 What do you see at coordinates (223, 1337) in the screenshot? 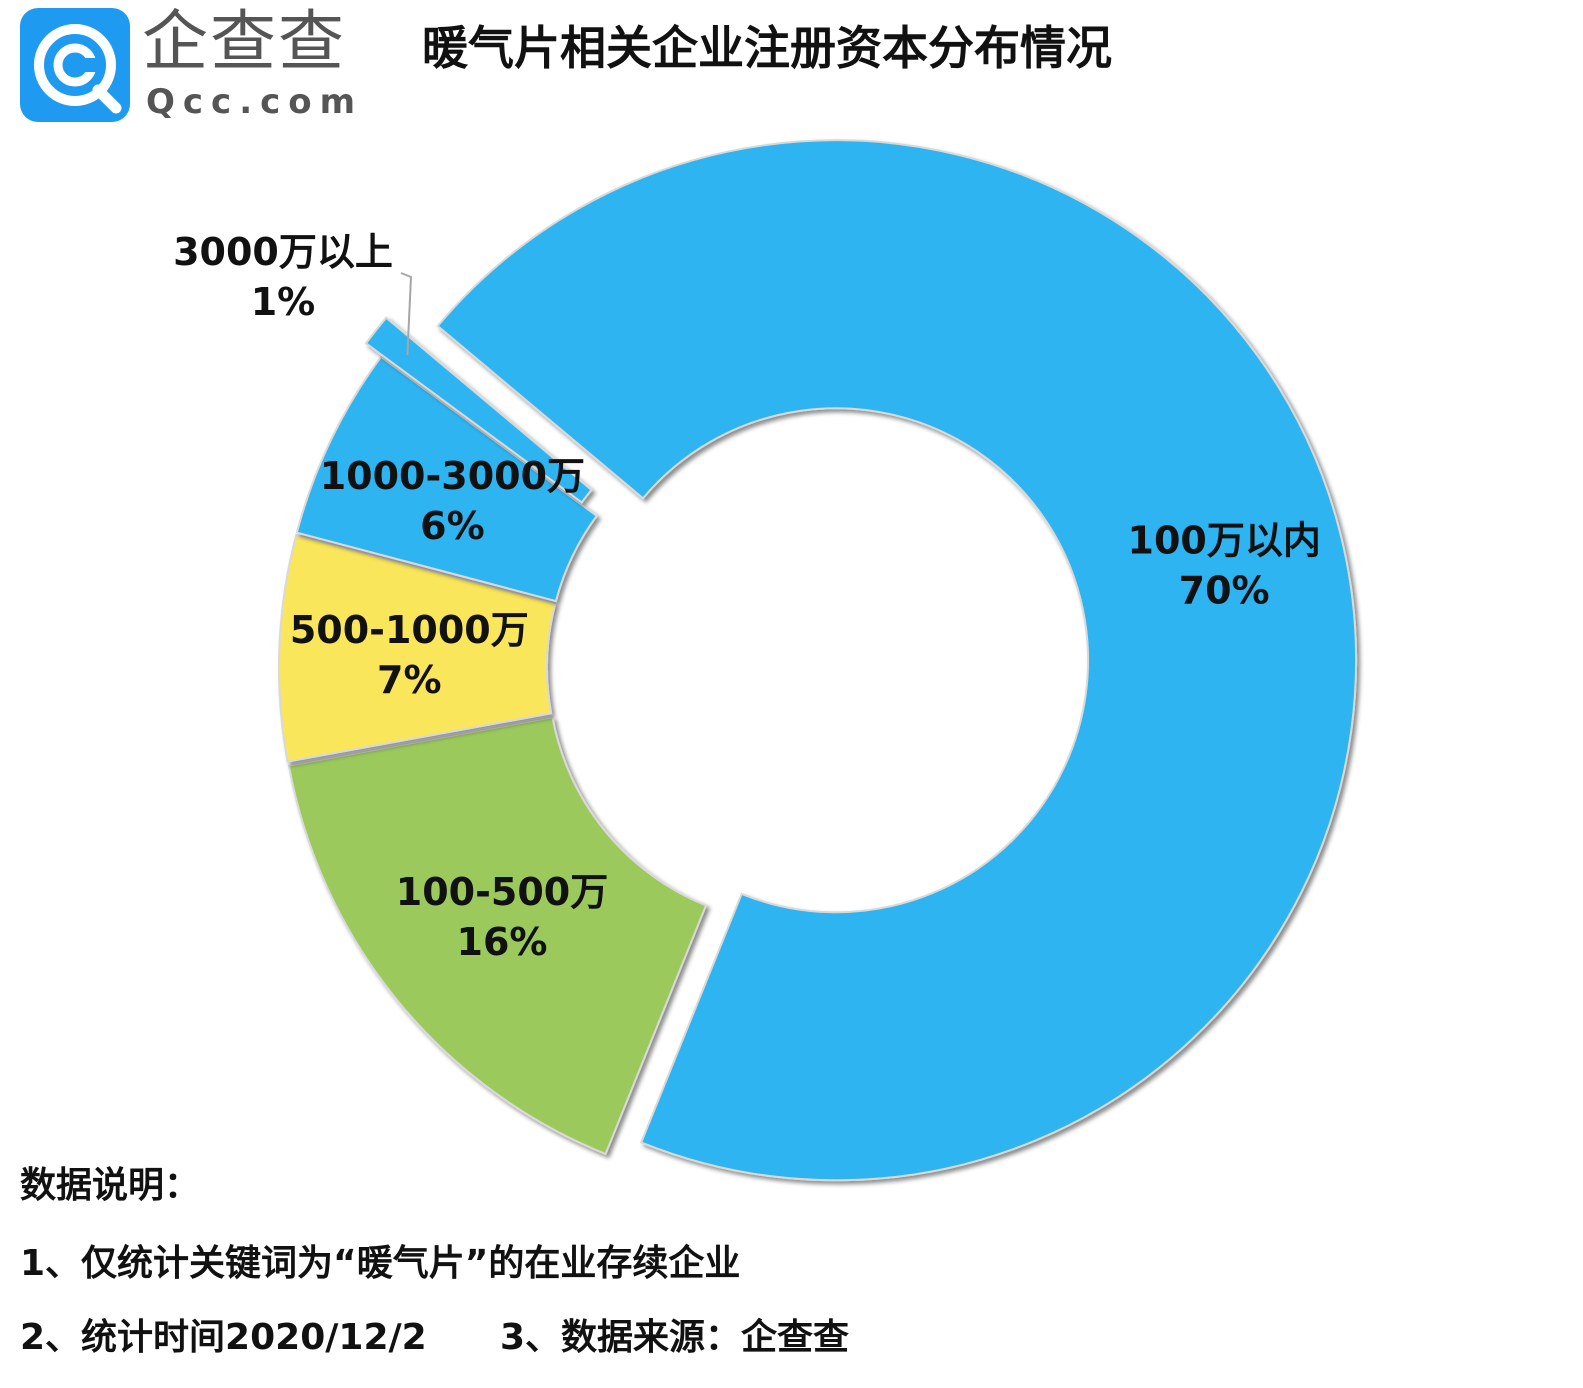
I see `notes-line-2: 2、统计时间2020/12/2` at bounding box center [223, 1337].